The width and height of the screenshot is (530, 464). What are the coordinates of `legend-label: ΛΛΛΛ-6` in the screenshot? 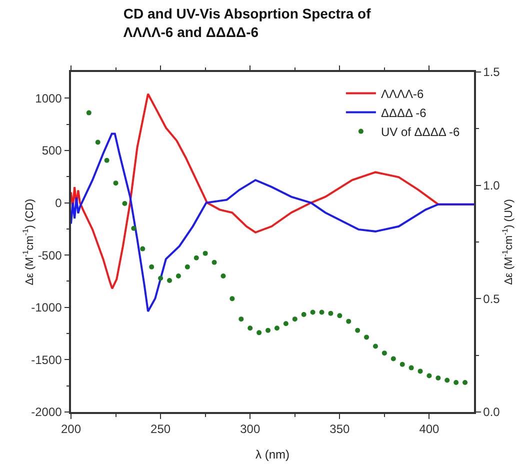 It's located at (402, 93).